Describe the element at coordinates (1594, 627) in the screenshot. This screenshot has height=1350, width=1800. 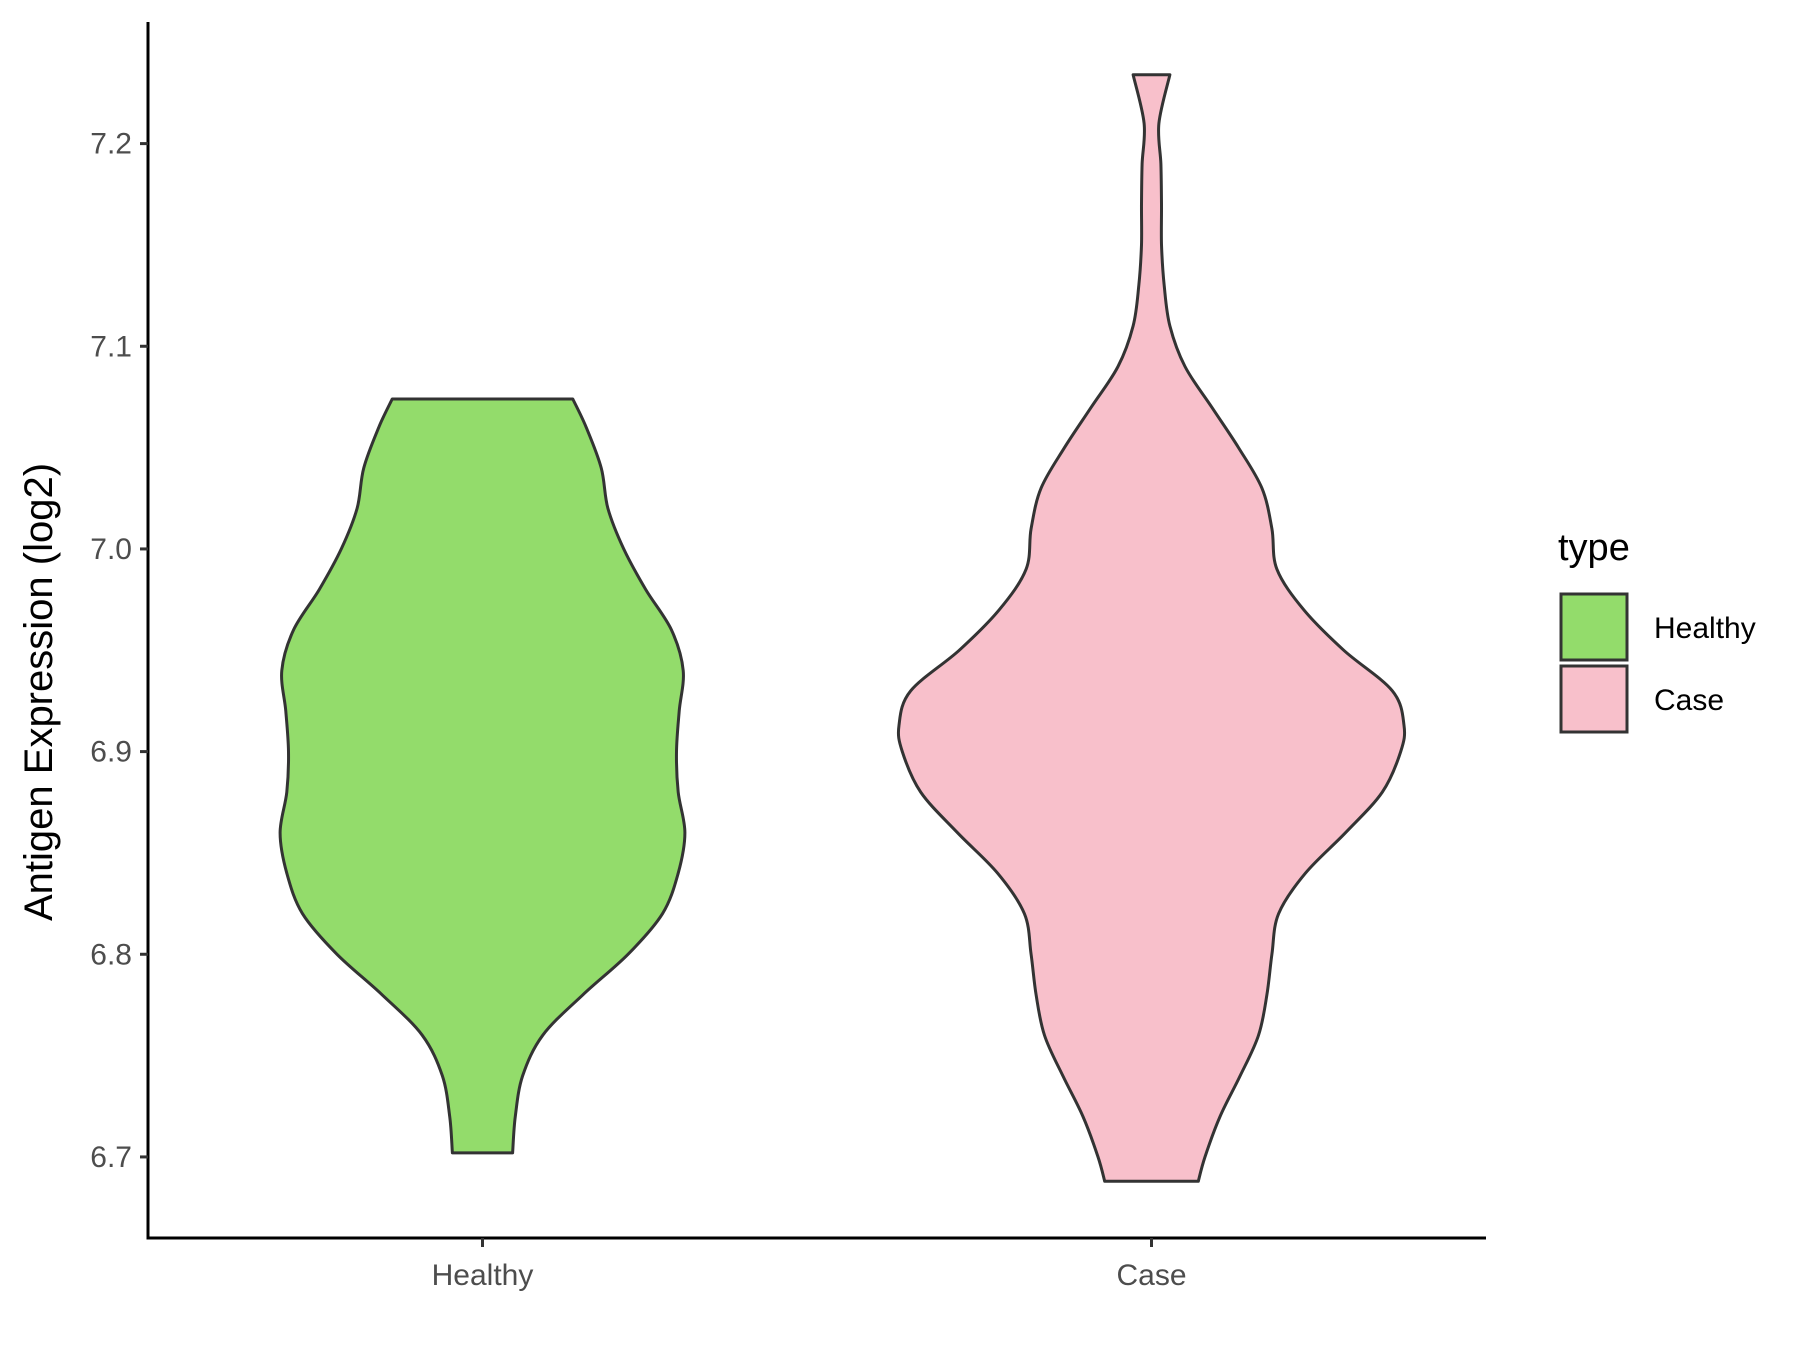
I see `legend-key-healthy` at that location.